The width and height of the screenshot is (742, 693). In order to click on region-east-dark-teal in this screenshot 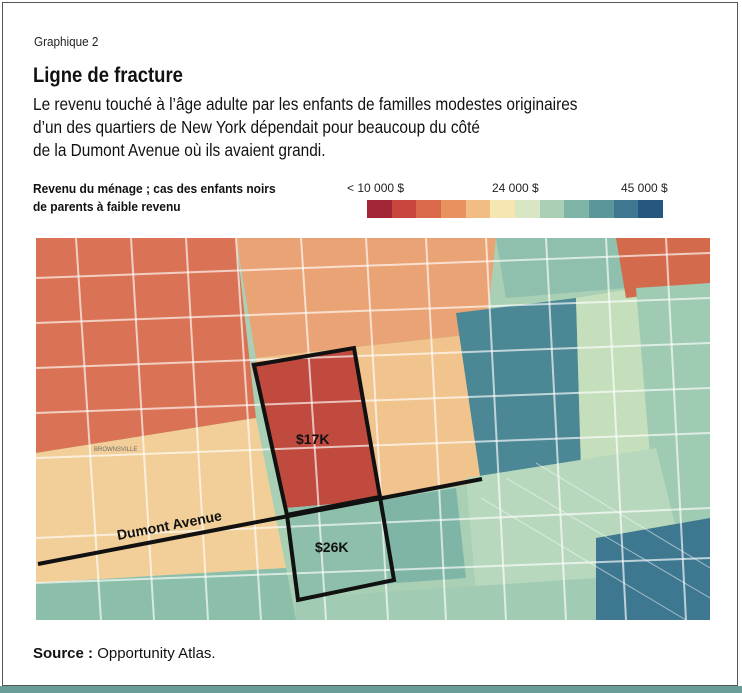, I will do `click(518, 390)`.